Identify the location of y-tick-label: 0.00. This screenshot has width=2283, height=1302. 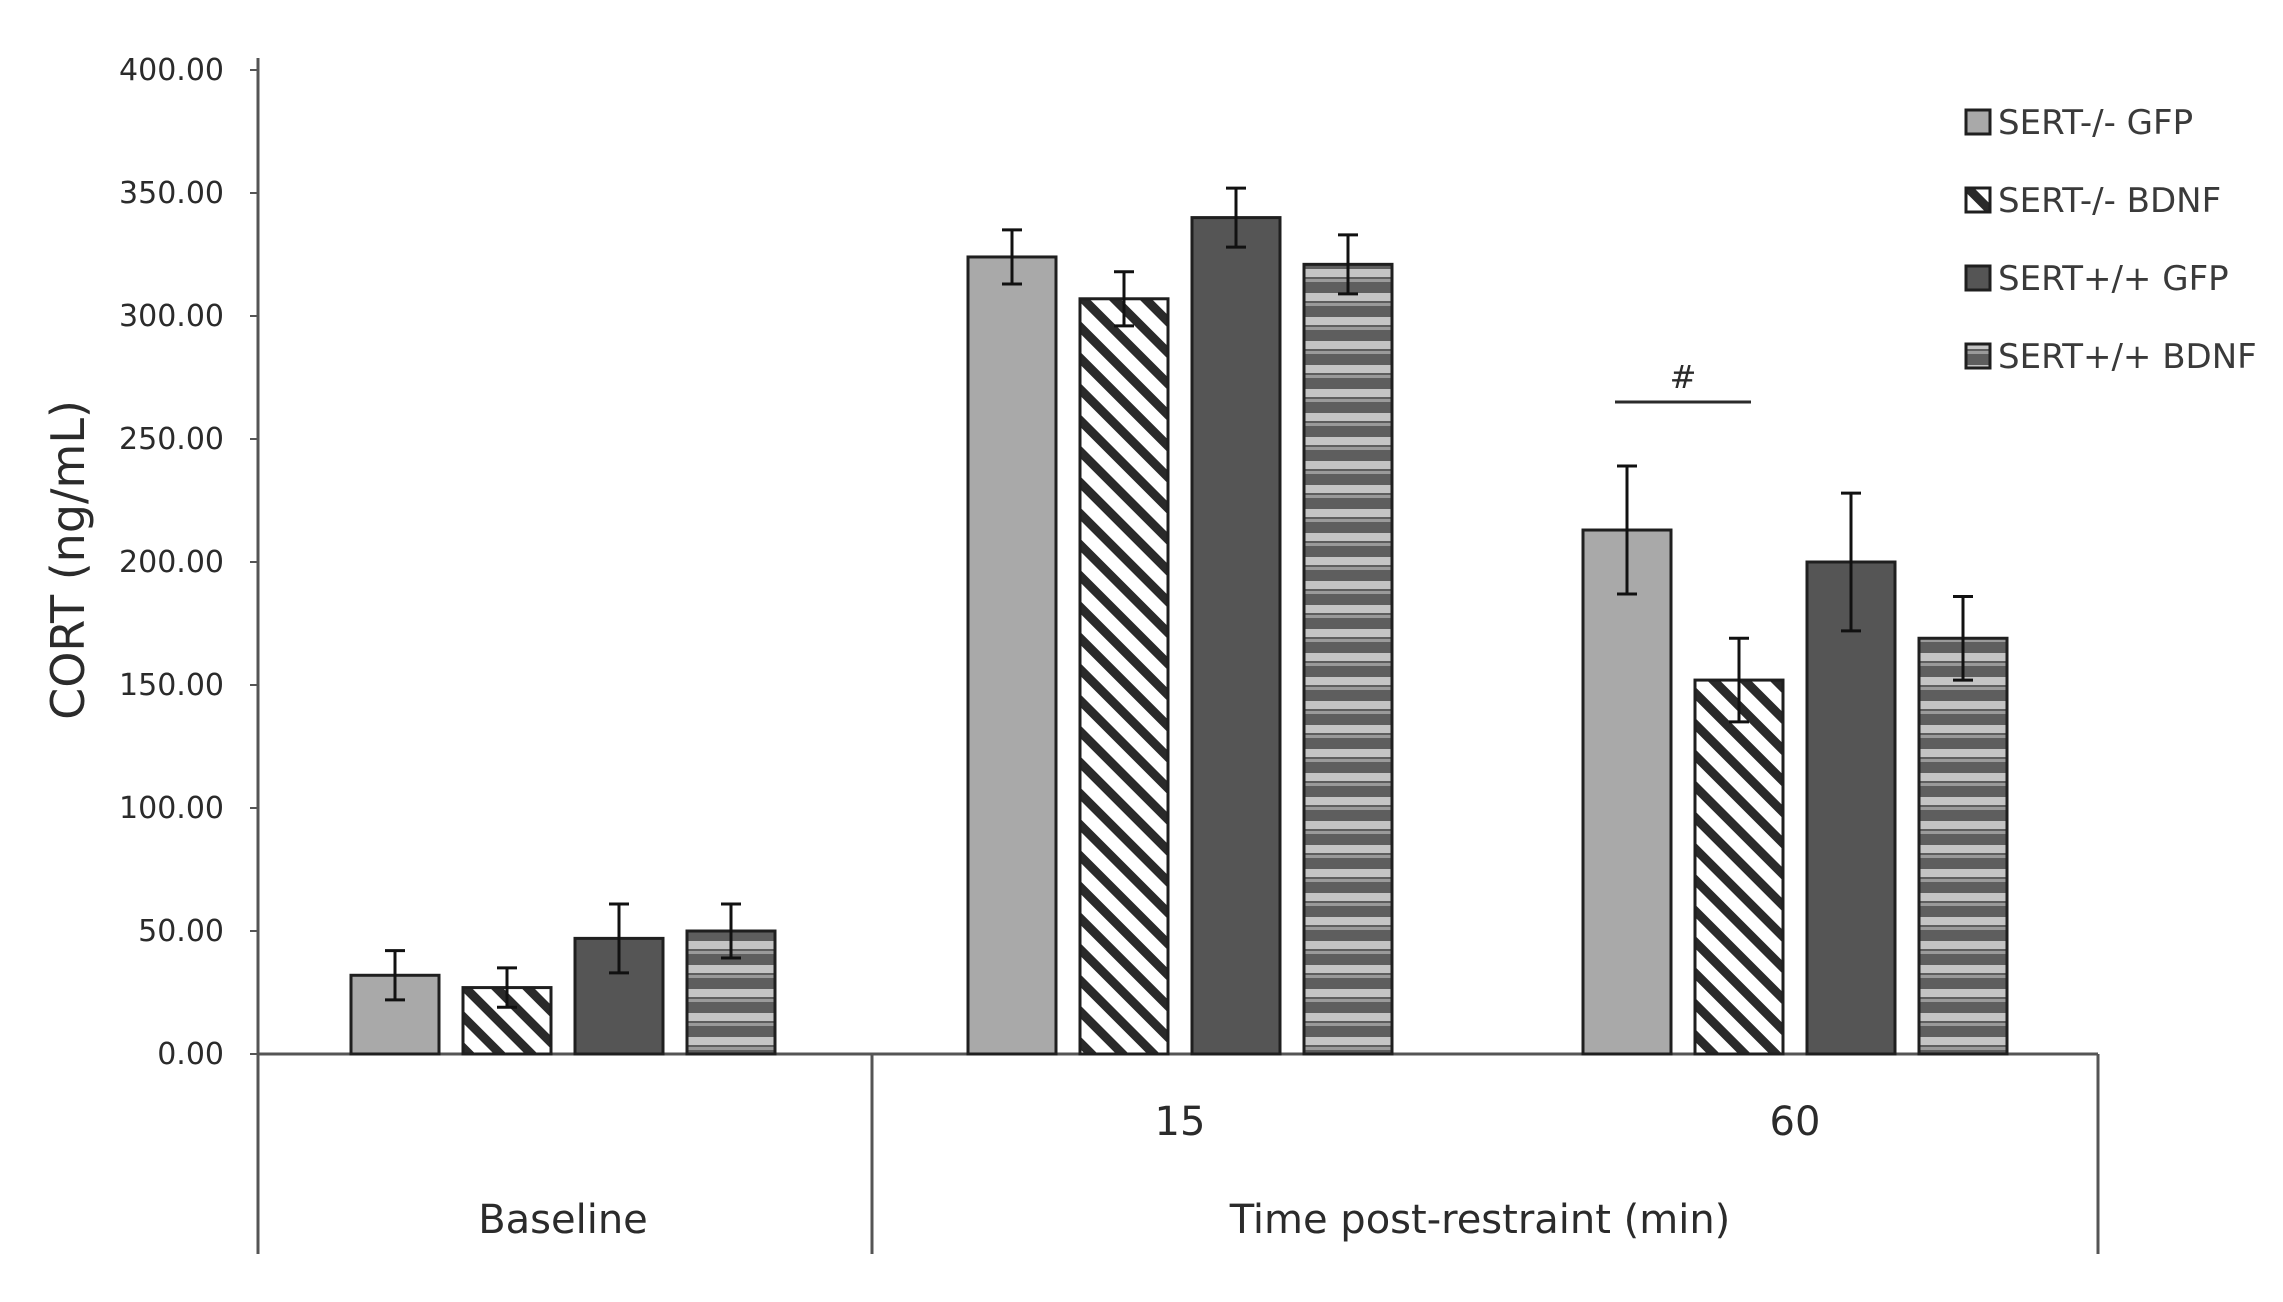
(190, 1054).